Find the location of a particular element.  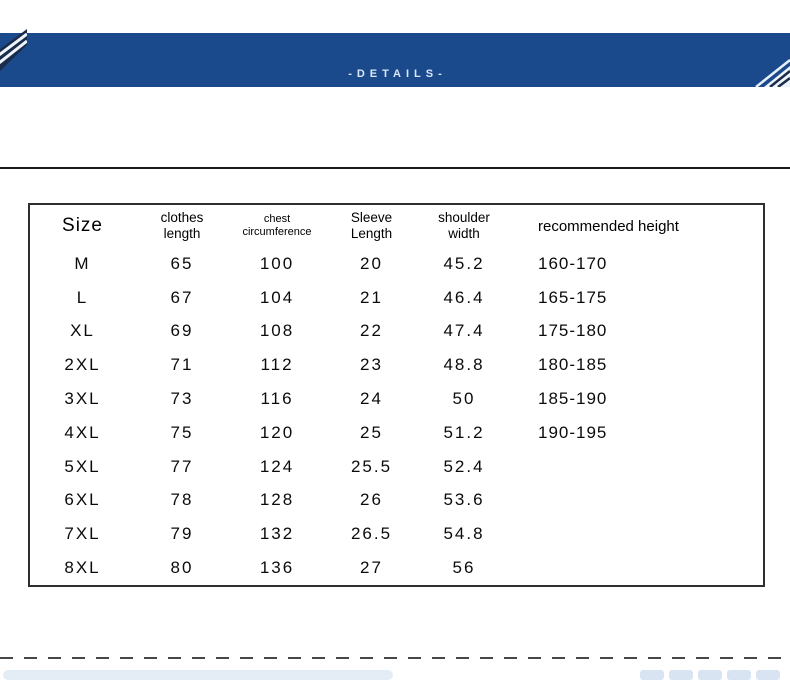

cell-shoulder-width: 53.6 is located at coordinates (464, 500).